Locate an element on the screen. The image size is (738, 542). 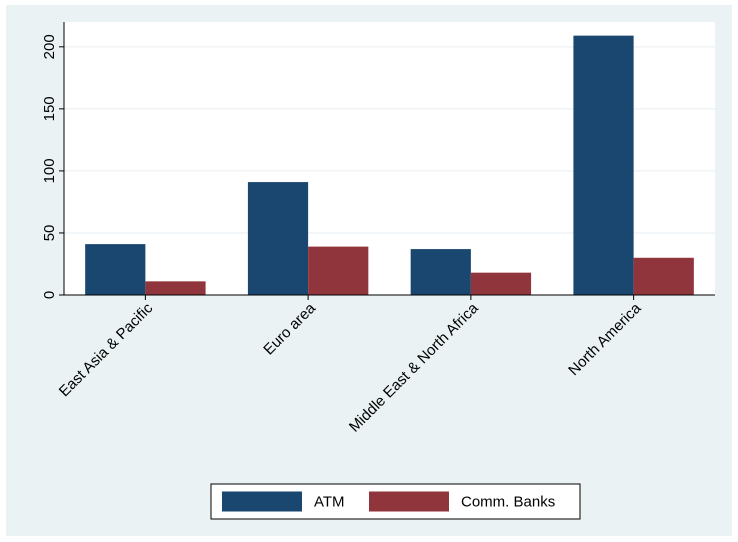
y-tick-label-100: 100 is located at coordinates (49, 170).